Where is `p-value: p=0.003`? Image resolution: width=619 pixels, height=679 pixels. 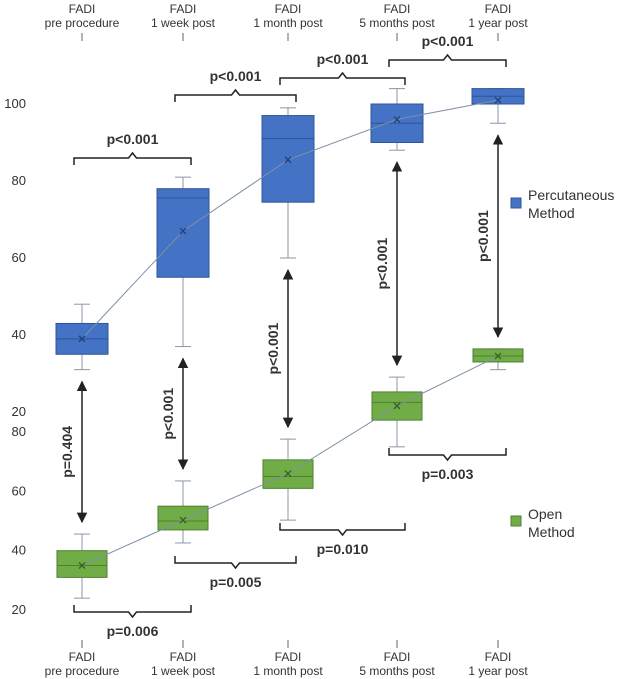
p-value: p=0.003 is located at coordinates (448, 474).